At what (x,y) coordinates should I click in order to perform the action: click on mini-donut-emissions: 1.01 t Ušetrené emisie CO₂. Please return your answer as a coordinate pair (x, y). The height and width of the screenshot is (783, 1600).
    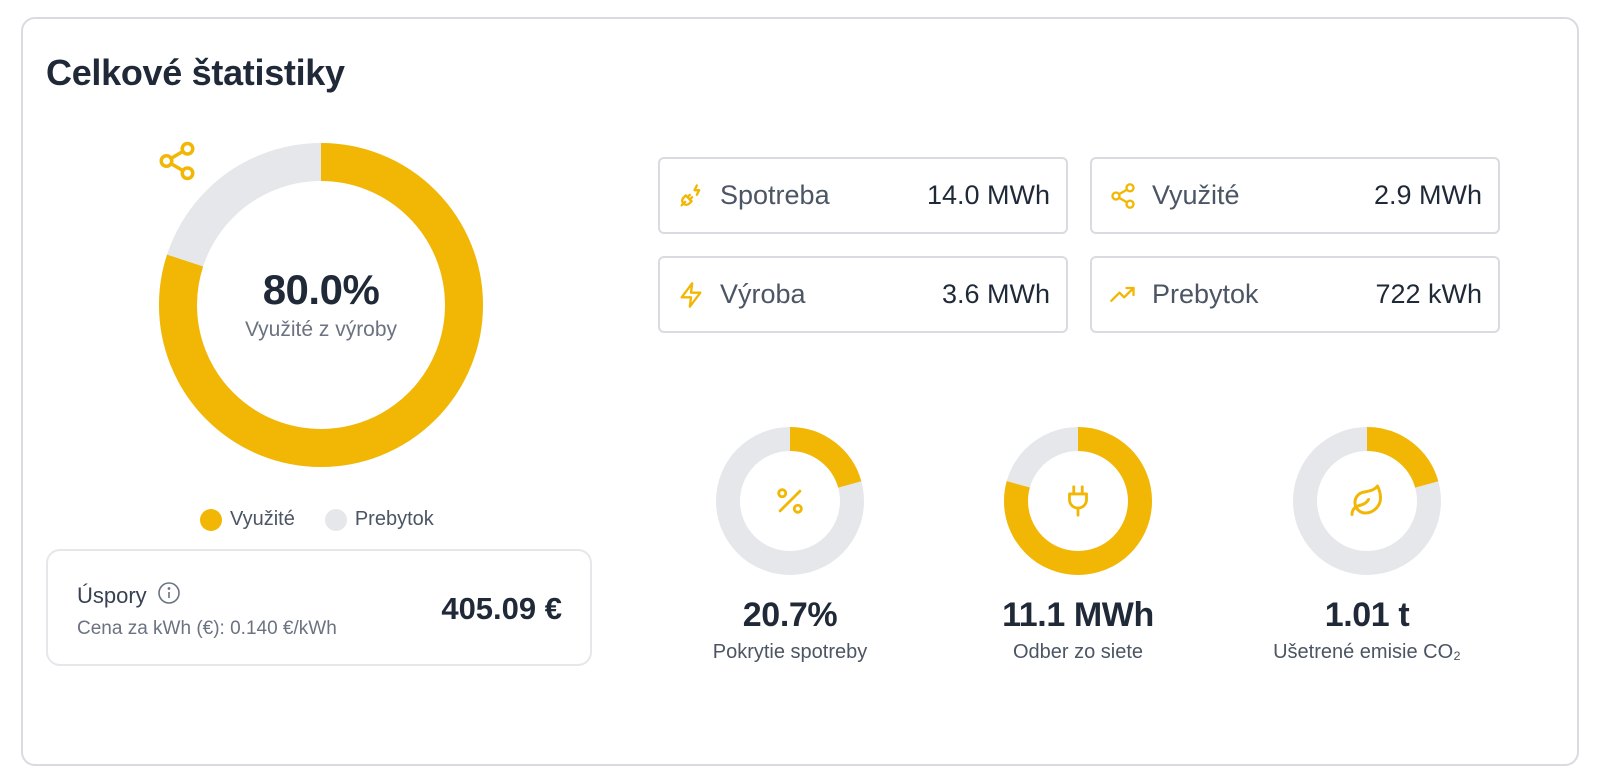
    Looking at the image, I should click on (1367, 545).